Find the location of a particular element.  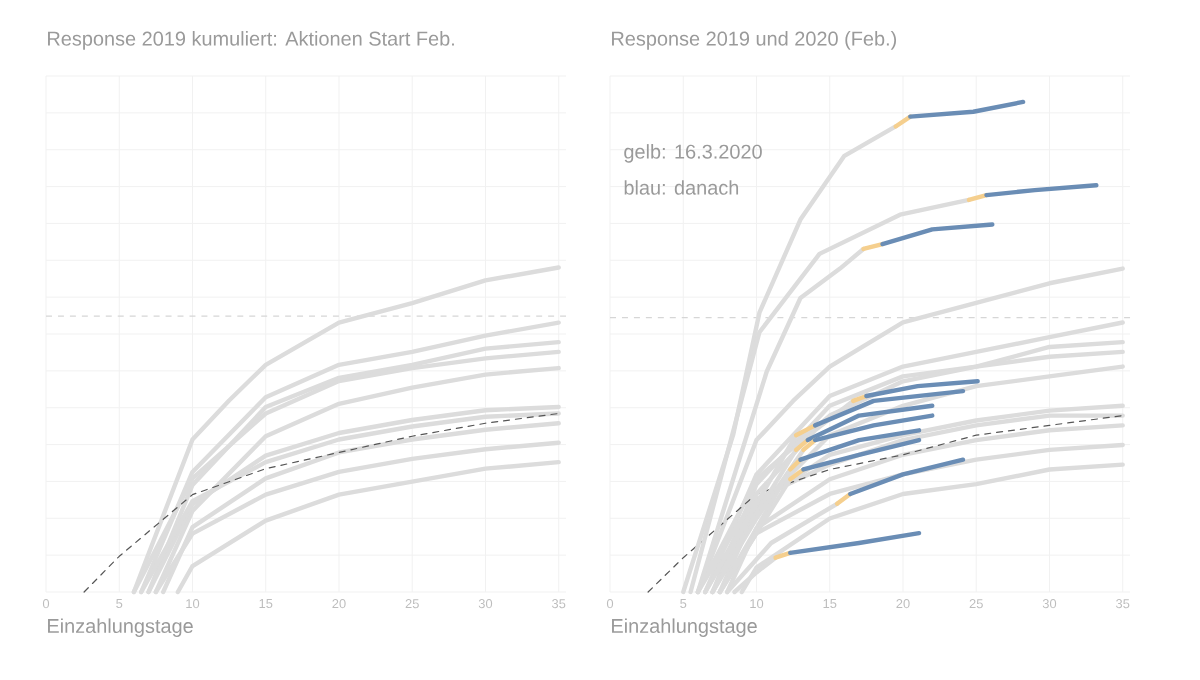

annotation: gelb: 16.3.2020 is located at coordinates (693, 153).